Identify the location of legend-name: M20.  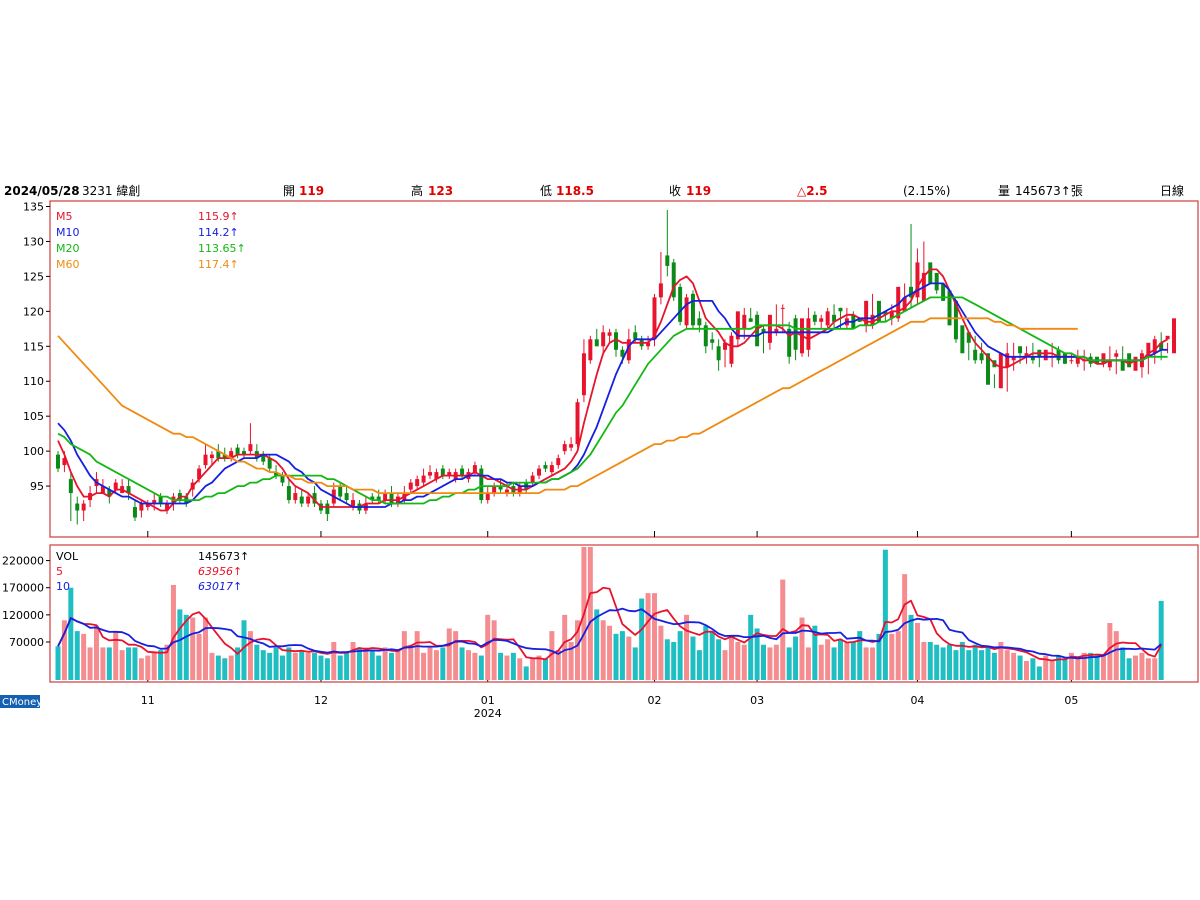
(68, 248).